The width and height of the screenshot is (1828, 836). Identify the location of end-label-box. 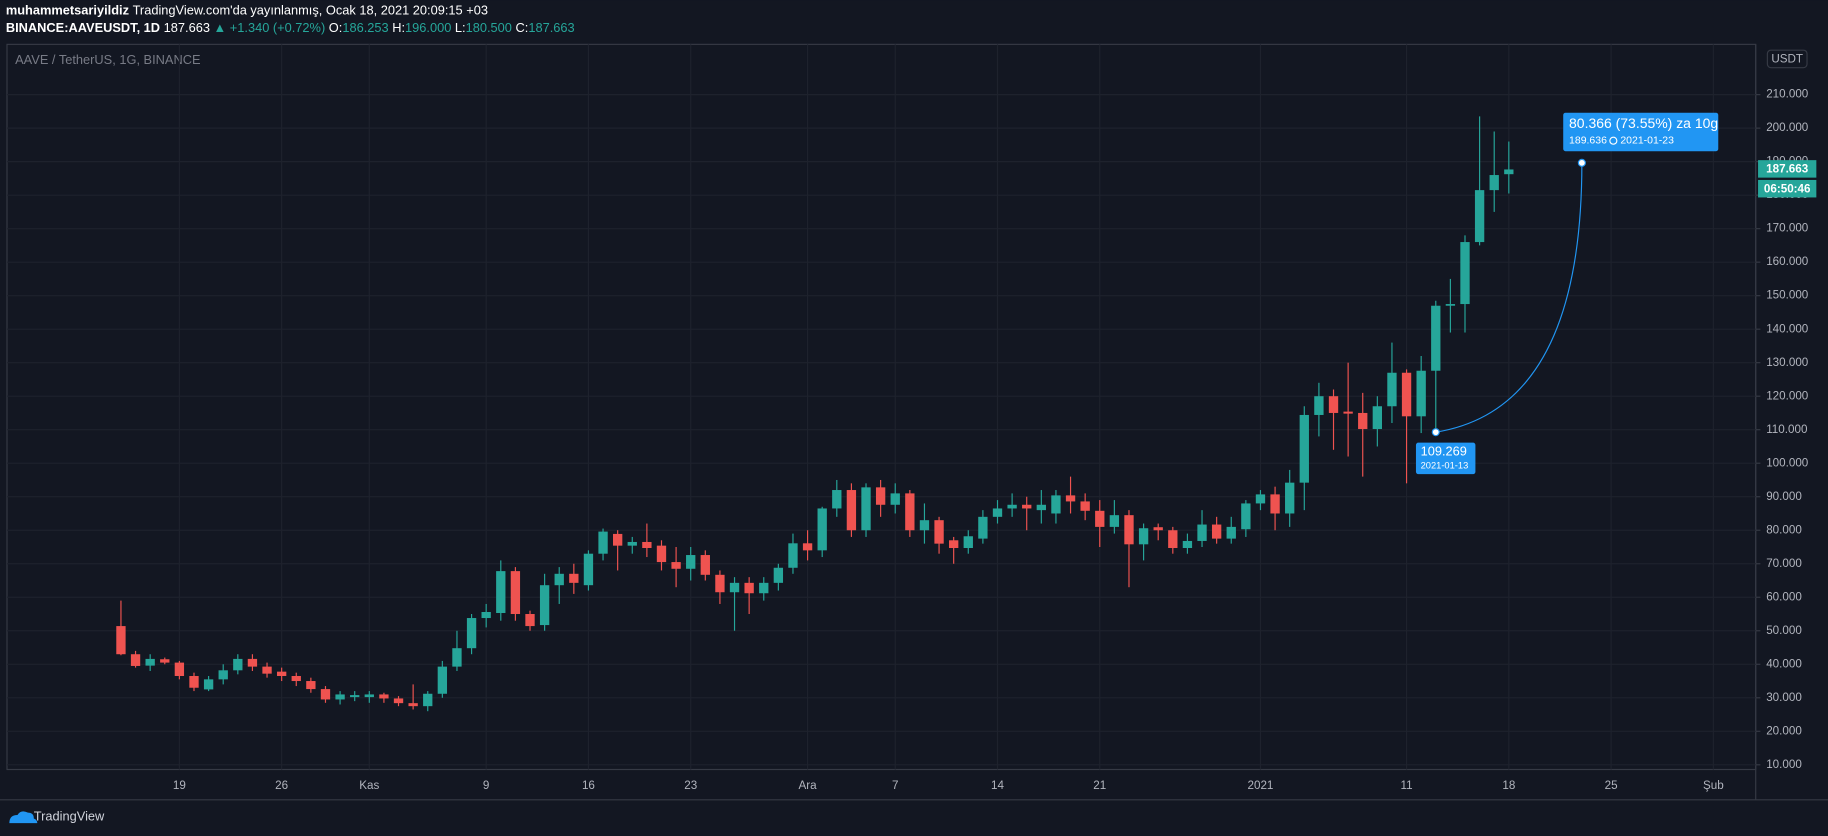
(1641, 132).